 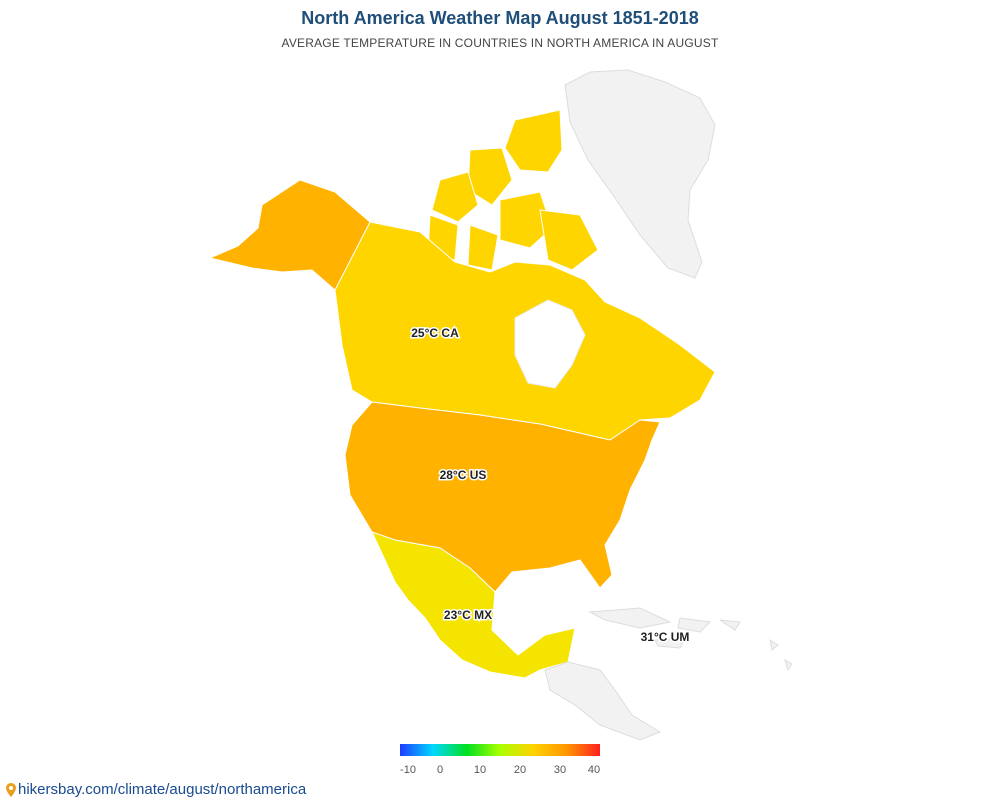 I want to click on temperature-legend: -10 0 10 20 30 40, so click(x=500, y=760).